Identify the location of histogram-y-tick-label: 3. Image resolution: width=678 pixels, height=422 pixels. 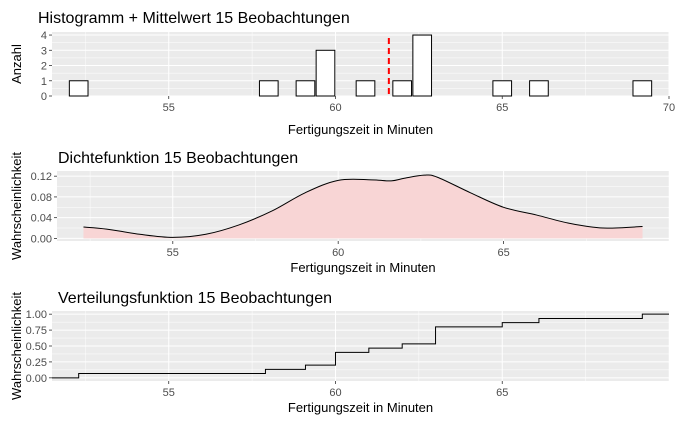
(44, 51).